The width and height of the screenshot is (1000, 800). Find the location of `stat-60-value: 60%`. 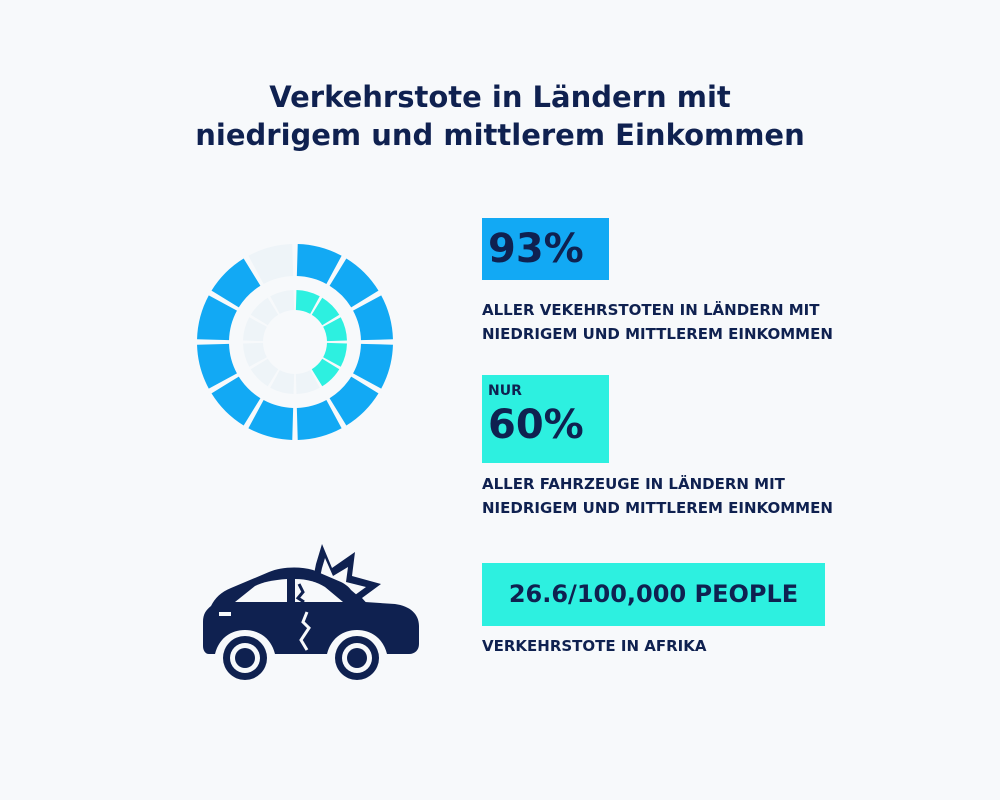

stat-60-value: 60% is located at coordinates (536, 425).